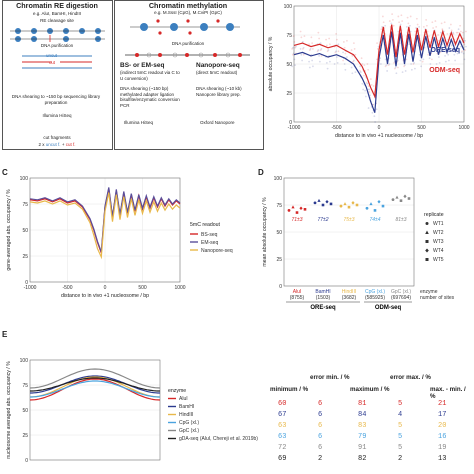  What do you see at coordinates (67, 288) in the screenshot?
I see `x-tick-label: -500` at bounding box center [67, 288].